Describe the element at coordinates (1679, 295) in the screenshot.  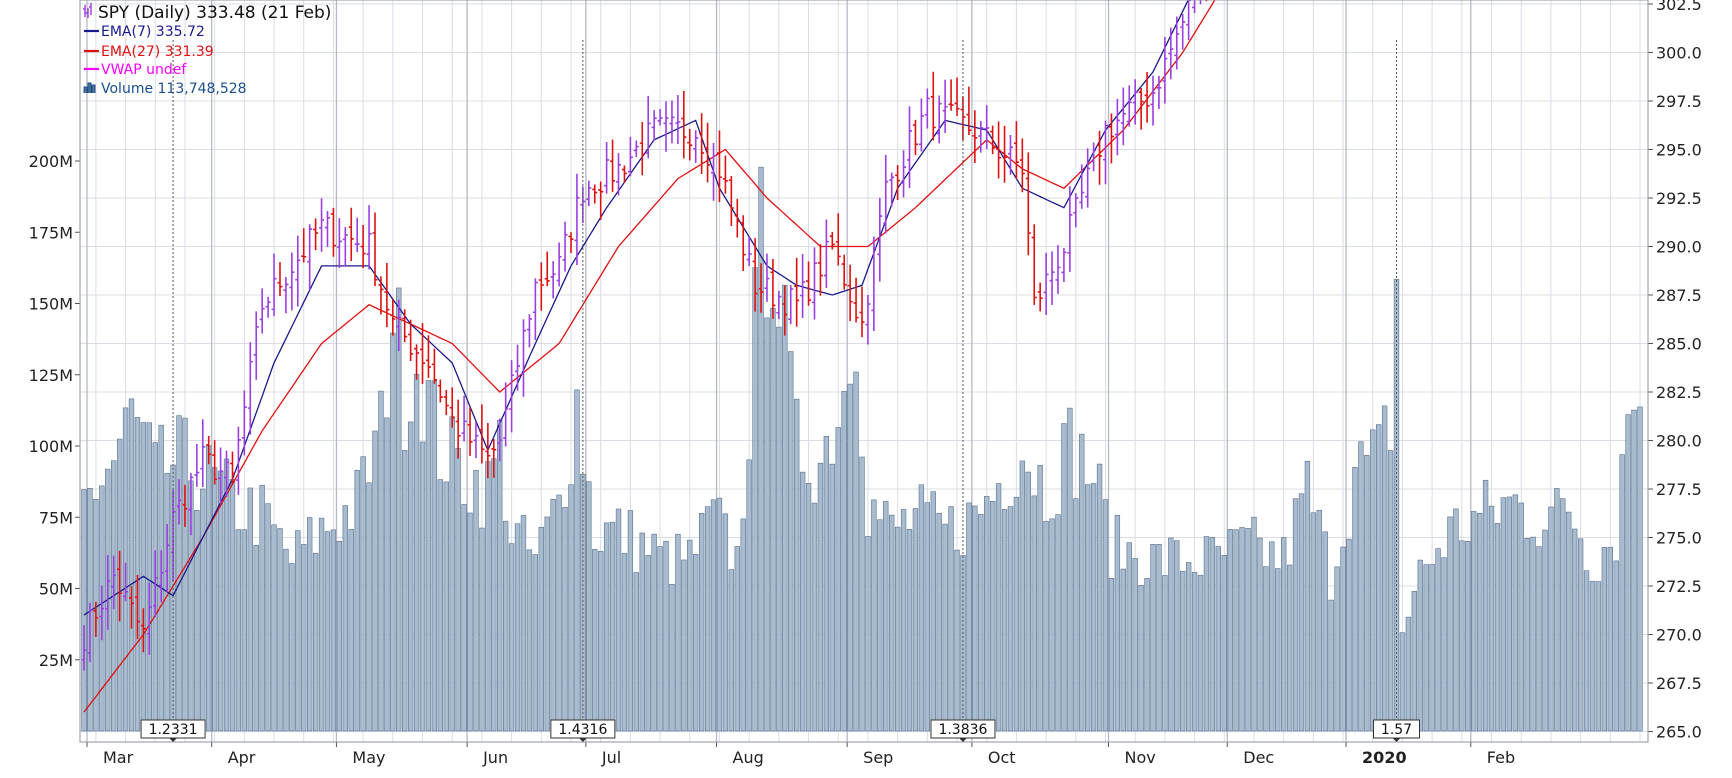
I see `price-tick-label: 287.5` at that location.